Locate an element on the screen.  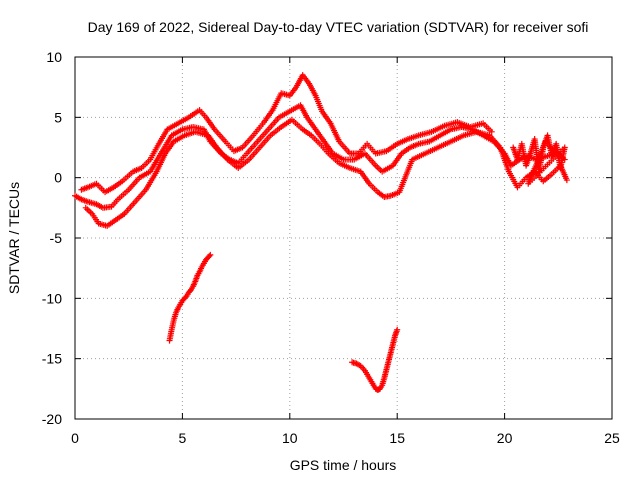
x-tick-label: 25 is located at coordinates (612, 438).